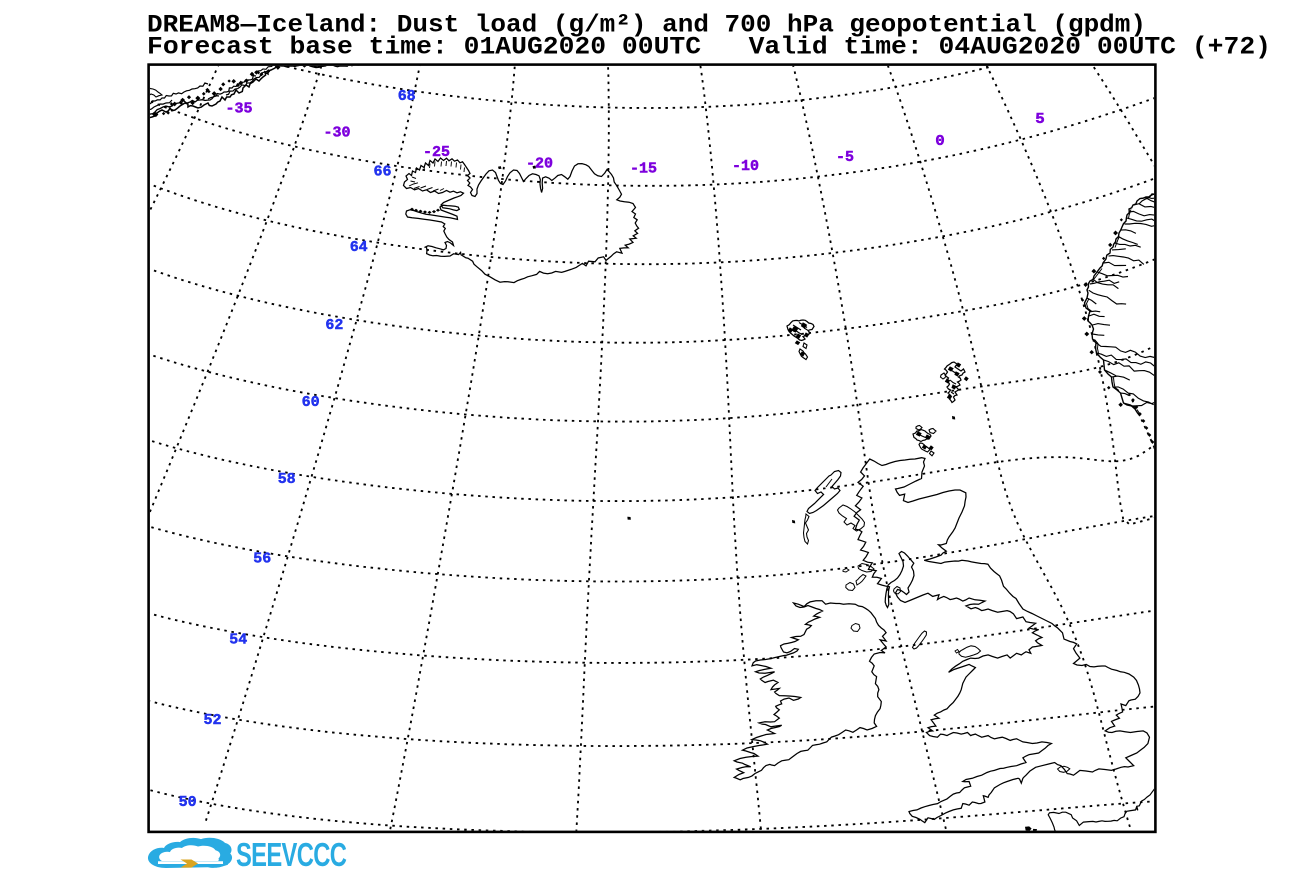 This screenshot has width=1293, height=885. What do you see at coordinates (845, 157) in the screenshot?
I see `svg-text: -5` at bounding box center [845, 157].